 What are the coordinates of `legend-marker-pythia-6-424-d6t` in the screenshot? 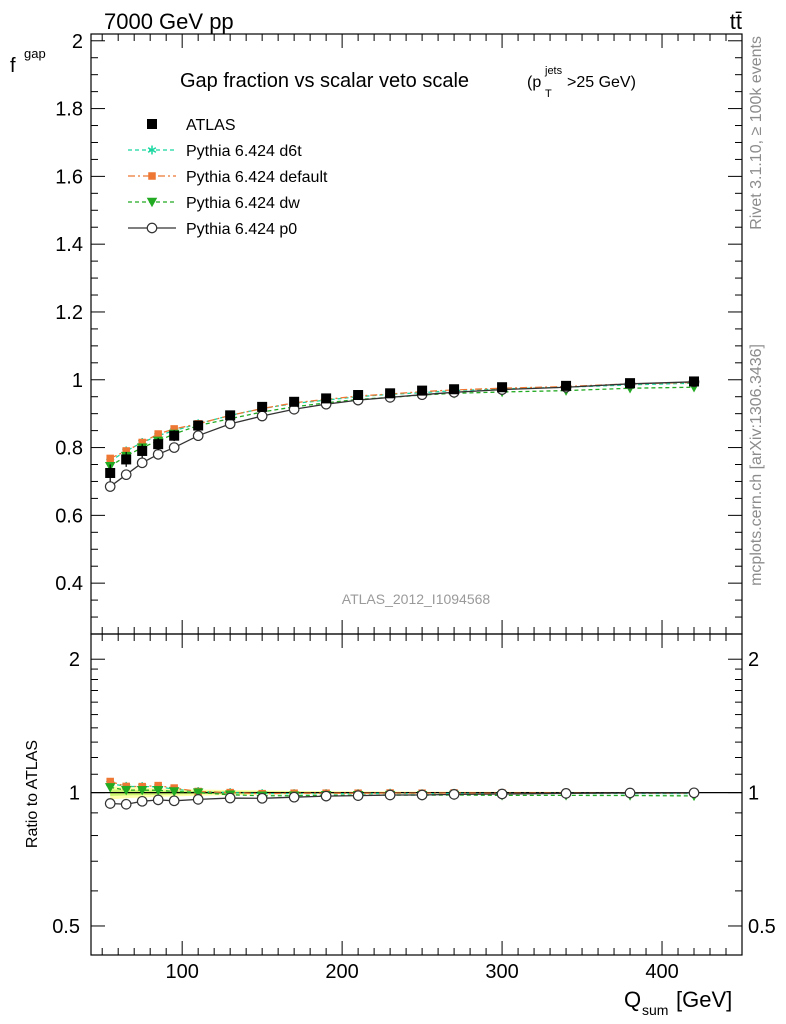 It's located at (152, 150).